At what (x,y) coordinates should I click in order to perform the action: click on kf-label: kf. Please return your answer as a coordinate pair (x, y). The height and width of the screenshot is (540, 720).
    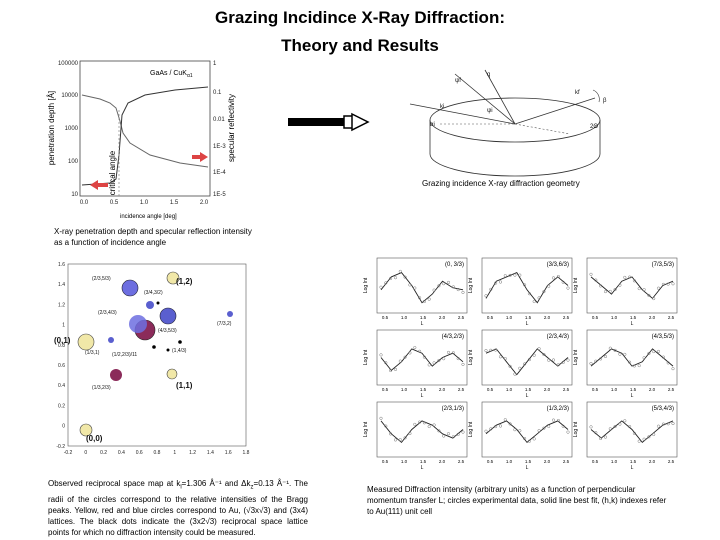
    Looking at the image, I should click on (577, 93).